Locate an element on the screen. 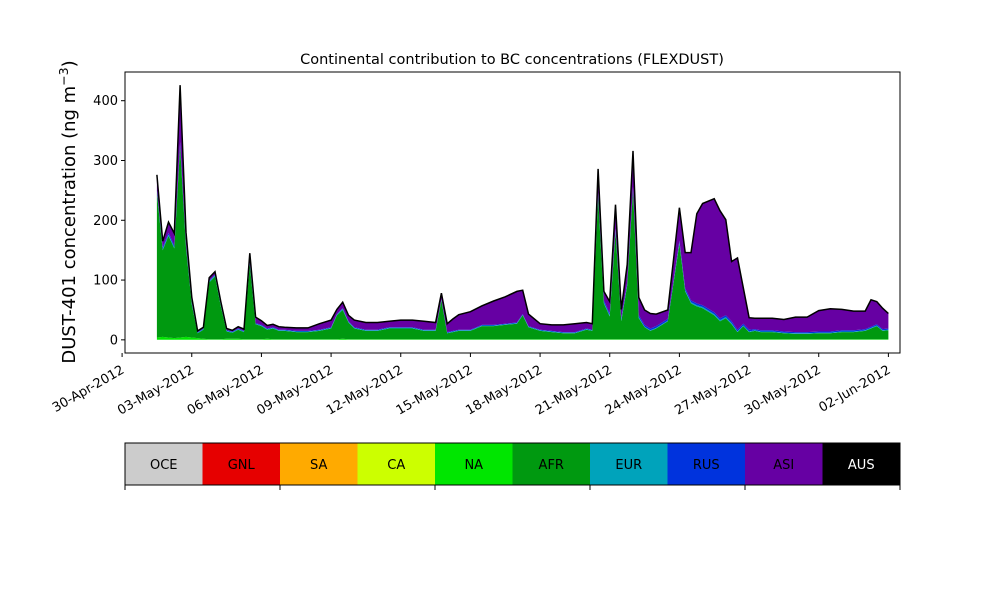  x-tick-label: 02-Jun-2012 is located at coordinates (855, 389).